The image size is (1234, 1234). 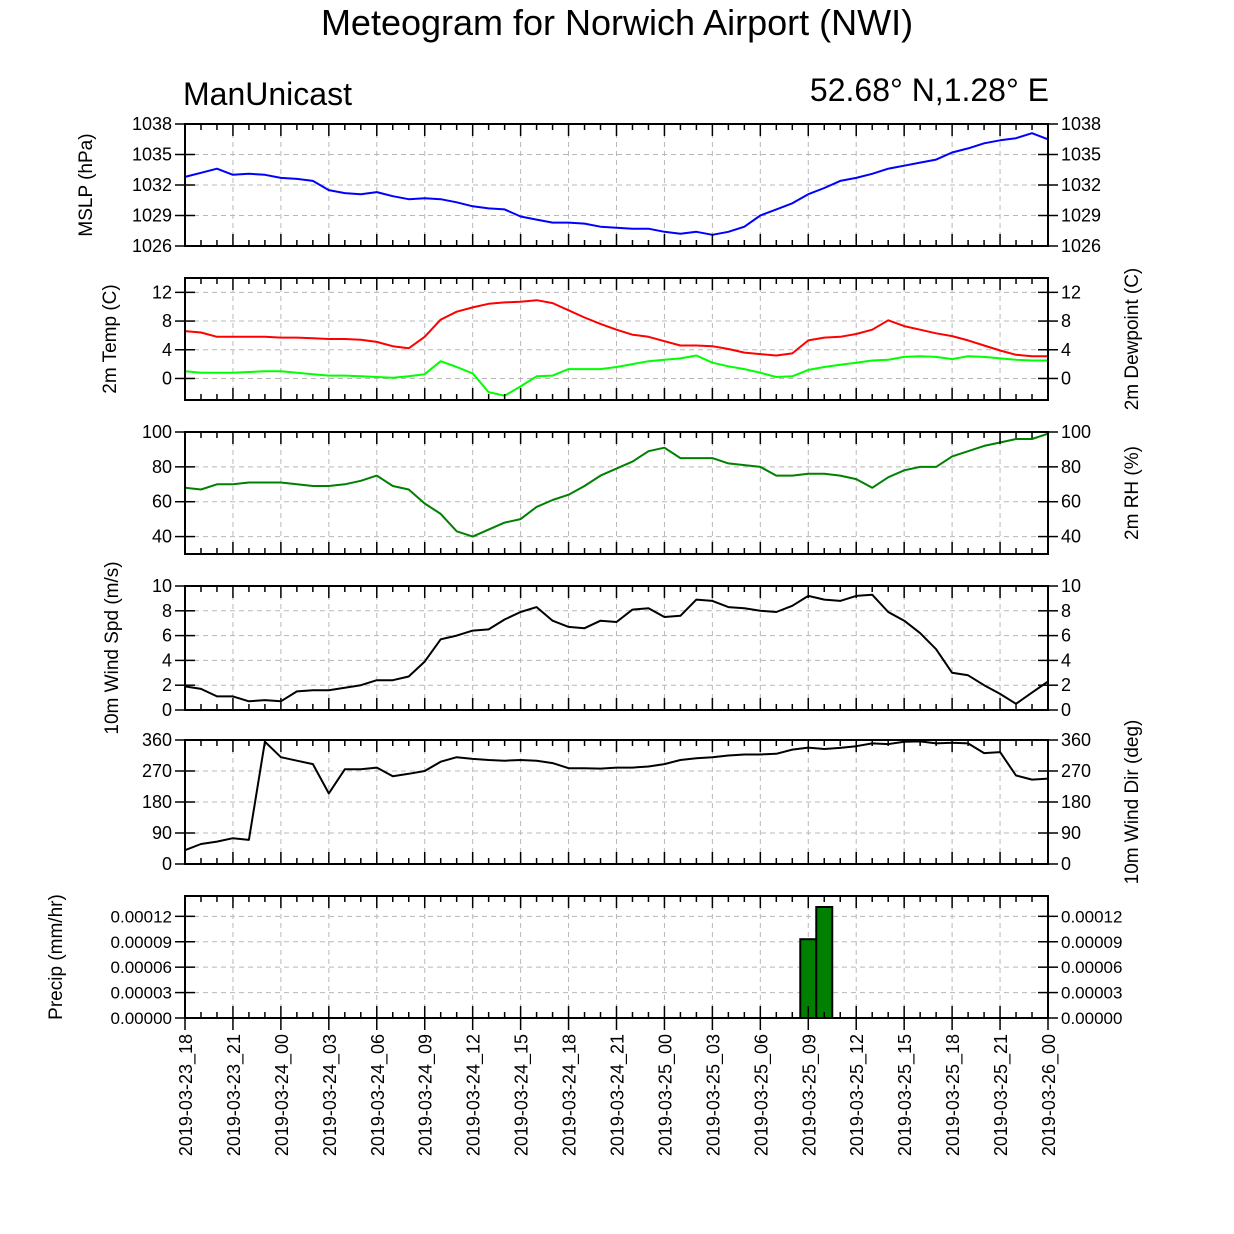 I want to click on station-location: 52.68° N,1.28° E, so click(x=929, y=90).